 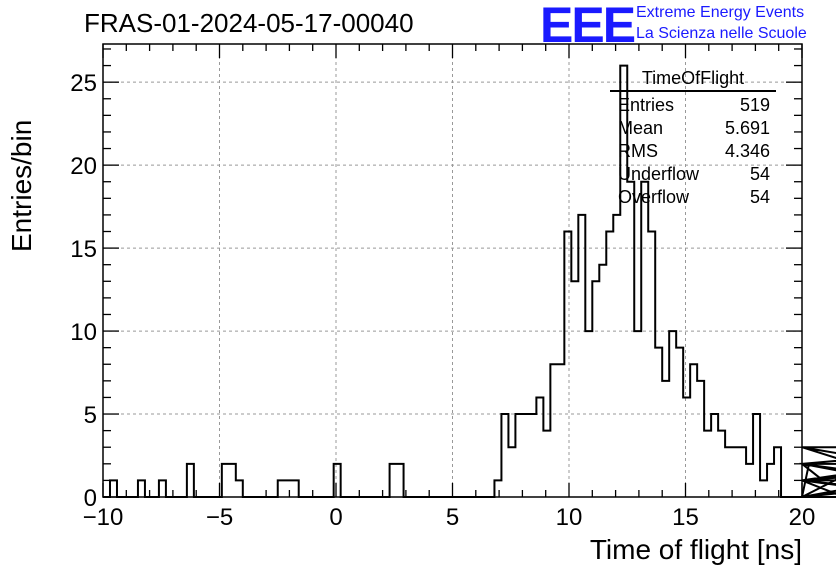 What do you see at coordinates (83, 332) in the screenshot?
I see `y-tick-label: 10` at bounding box center [83, 332].